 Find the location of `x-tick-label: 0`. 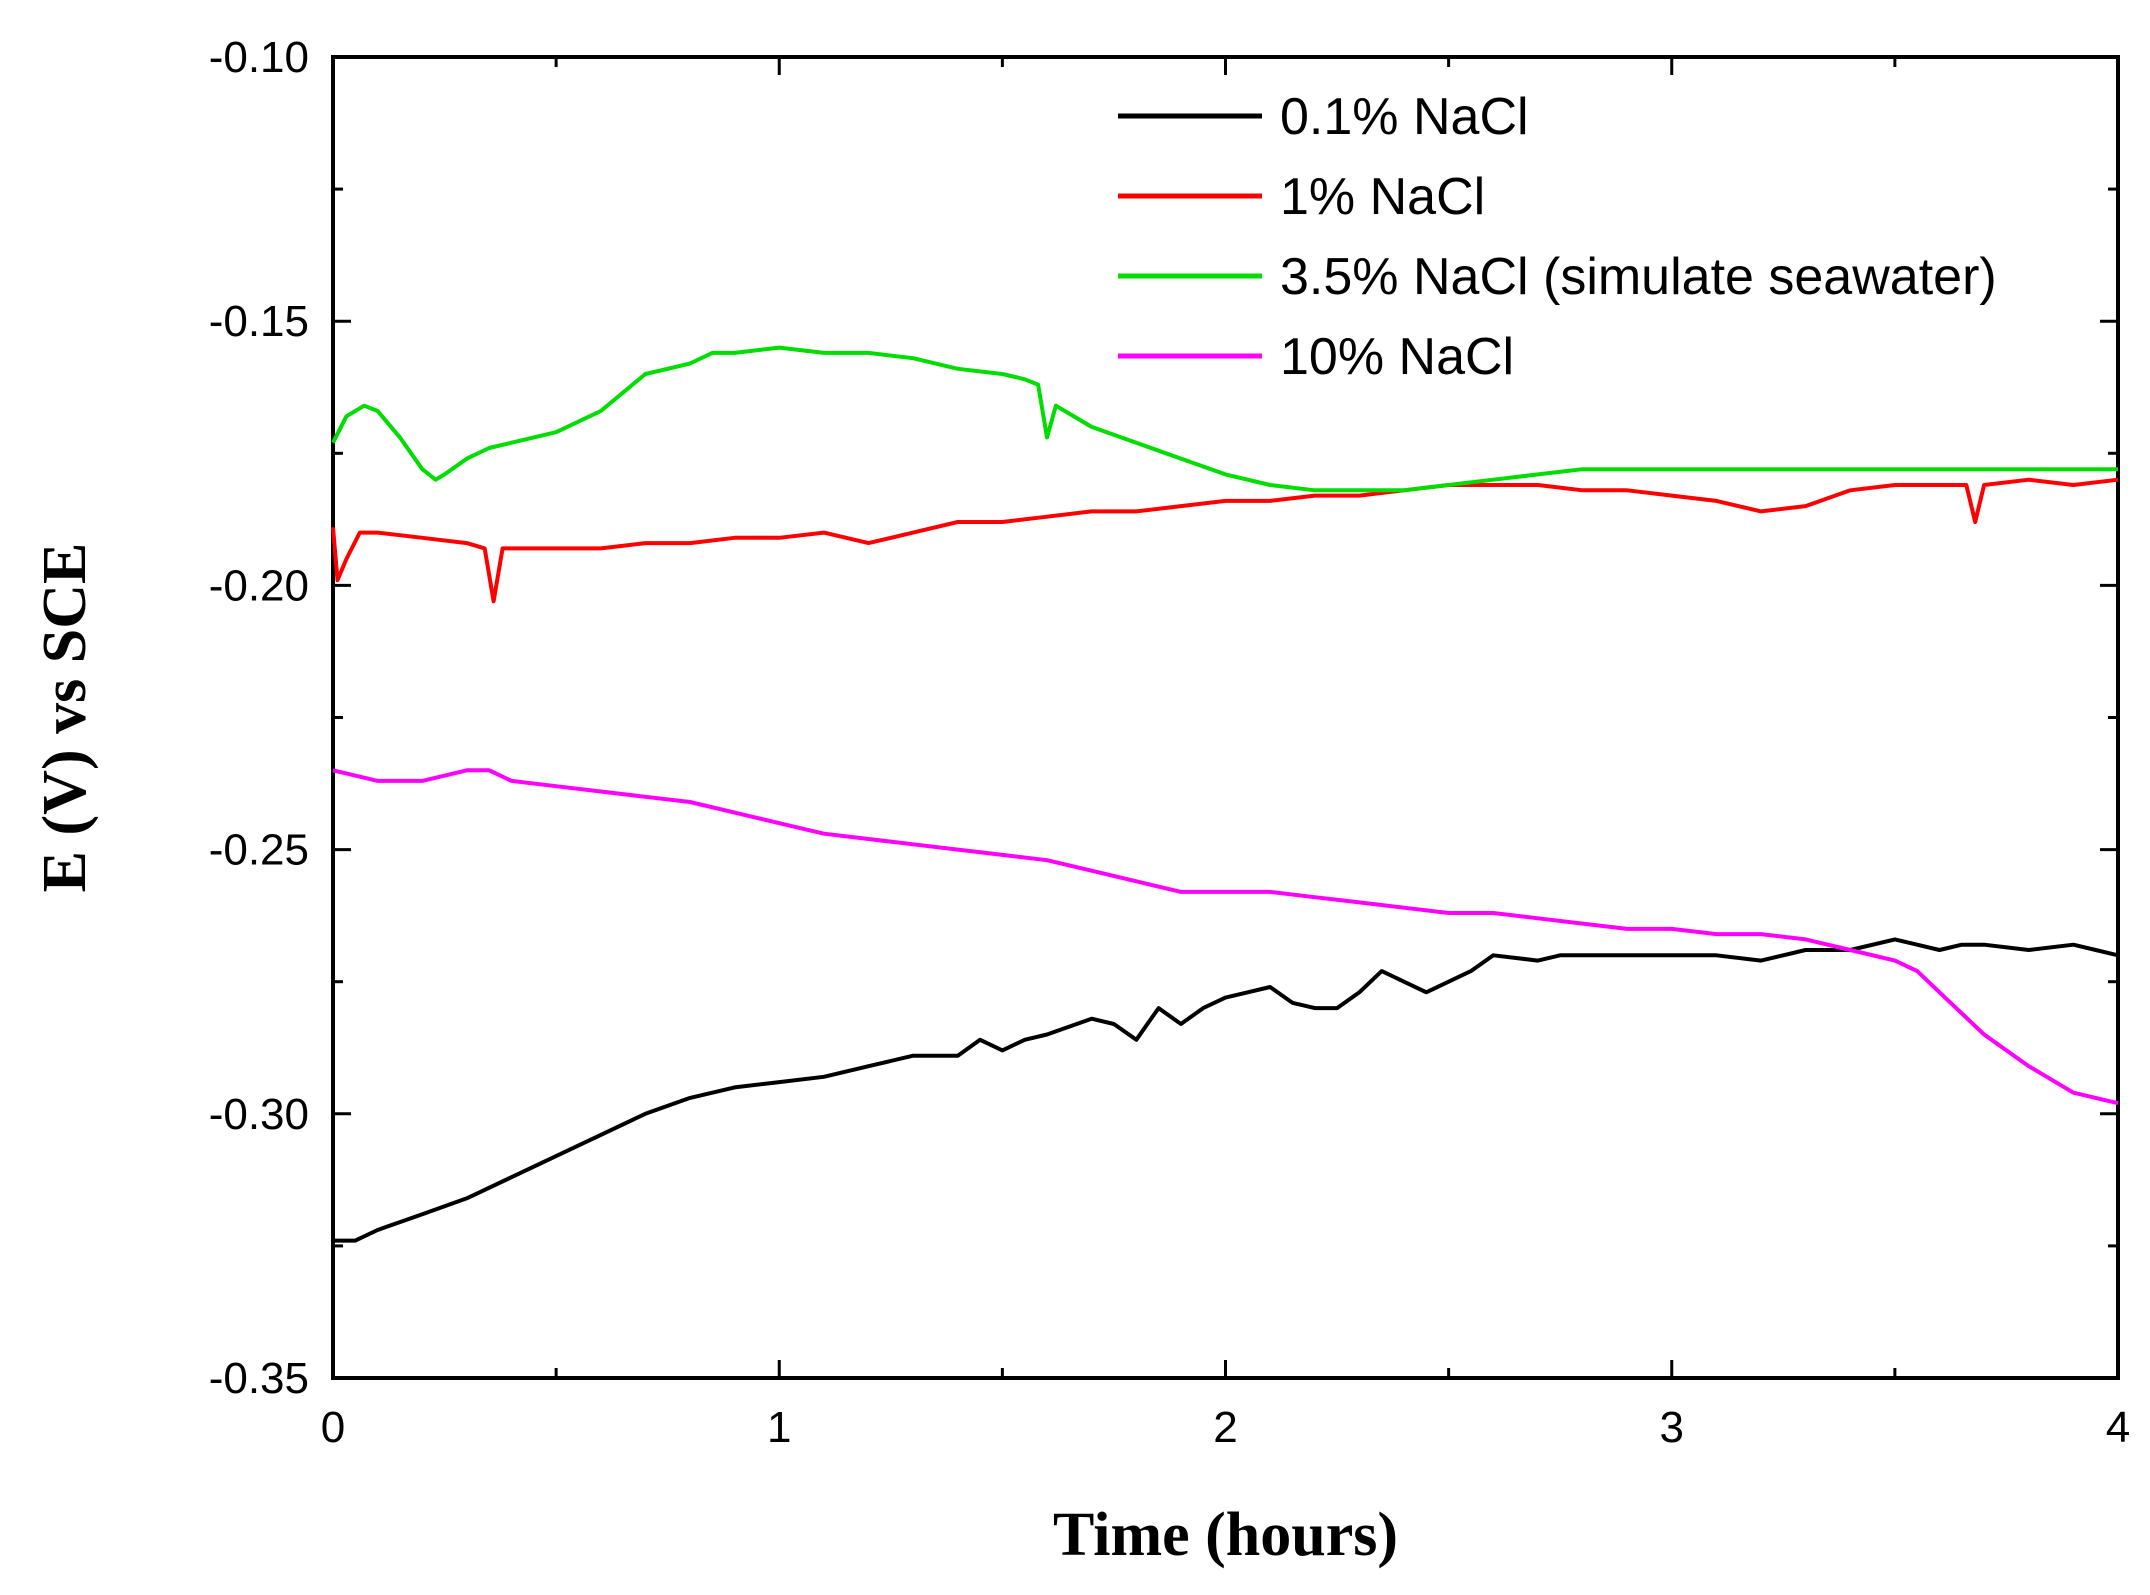

x-tick-label: 0 is located at coordinates (333, 1427).